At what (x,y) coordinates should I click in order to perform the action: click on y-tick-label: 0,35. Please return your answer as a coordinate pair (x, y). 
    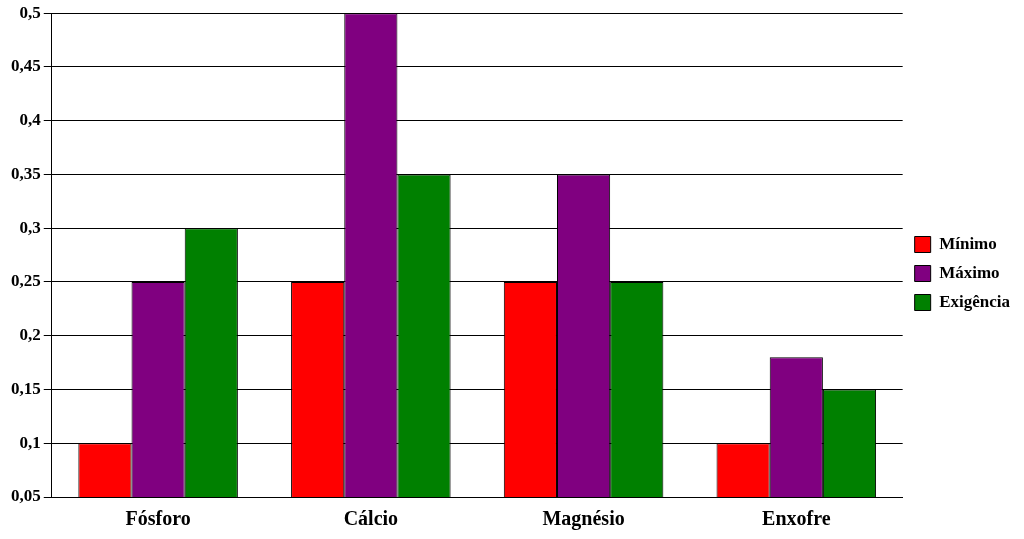
    Looking at the image, I should click on (26, 173).